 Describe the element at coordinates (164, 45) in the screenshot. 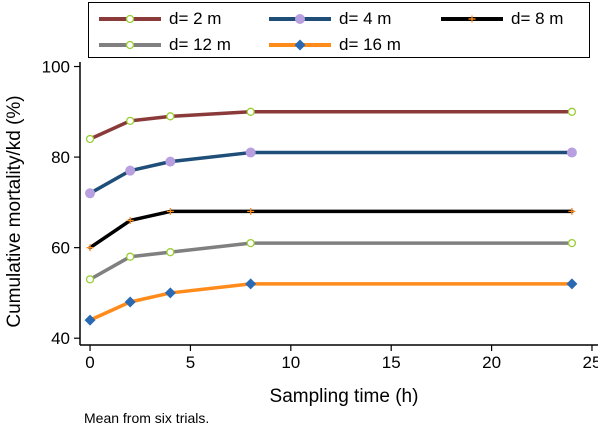

I see `legend-item-d12: d= 12 m` at that location.